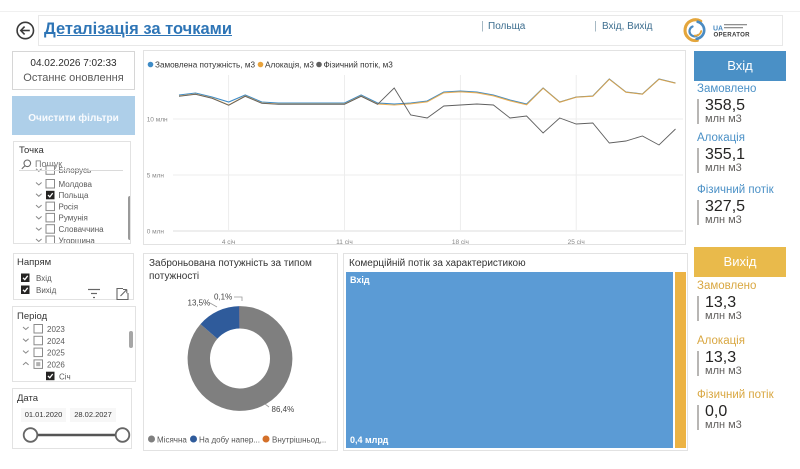 This screenshot has width=800, height=469. Describe the element at coordinates (44, 278) in the screenshot. I see `svg-text: Вхід` at that location.